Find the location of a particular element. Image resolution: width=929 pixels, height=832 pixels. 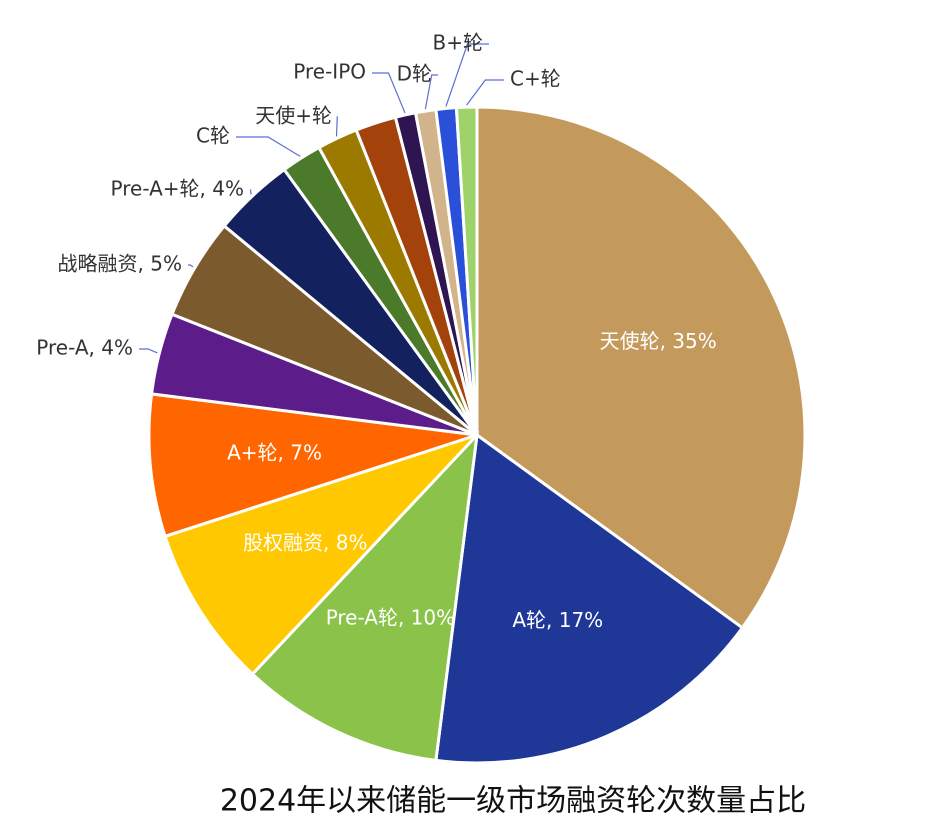

slice-label: 战略融资, 5% is located at coordinates (120, 264).